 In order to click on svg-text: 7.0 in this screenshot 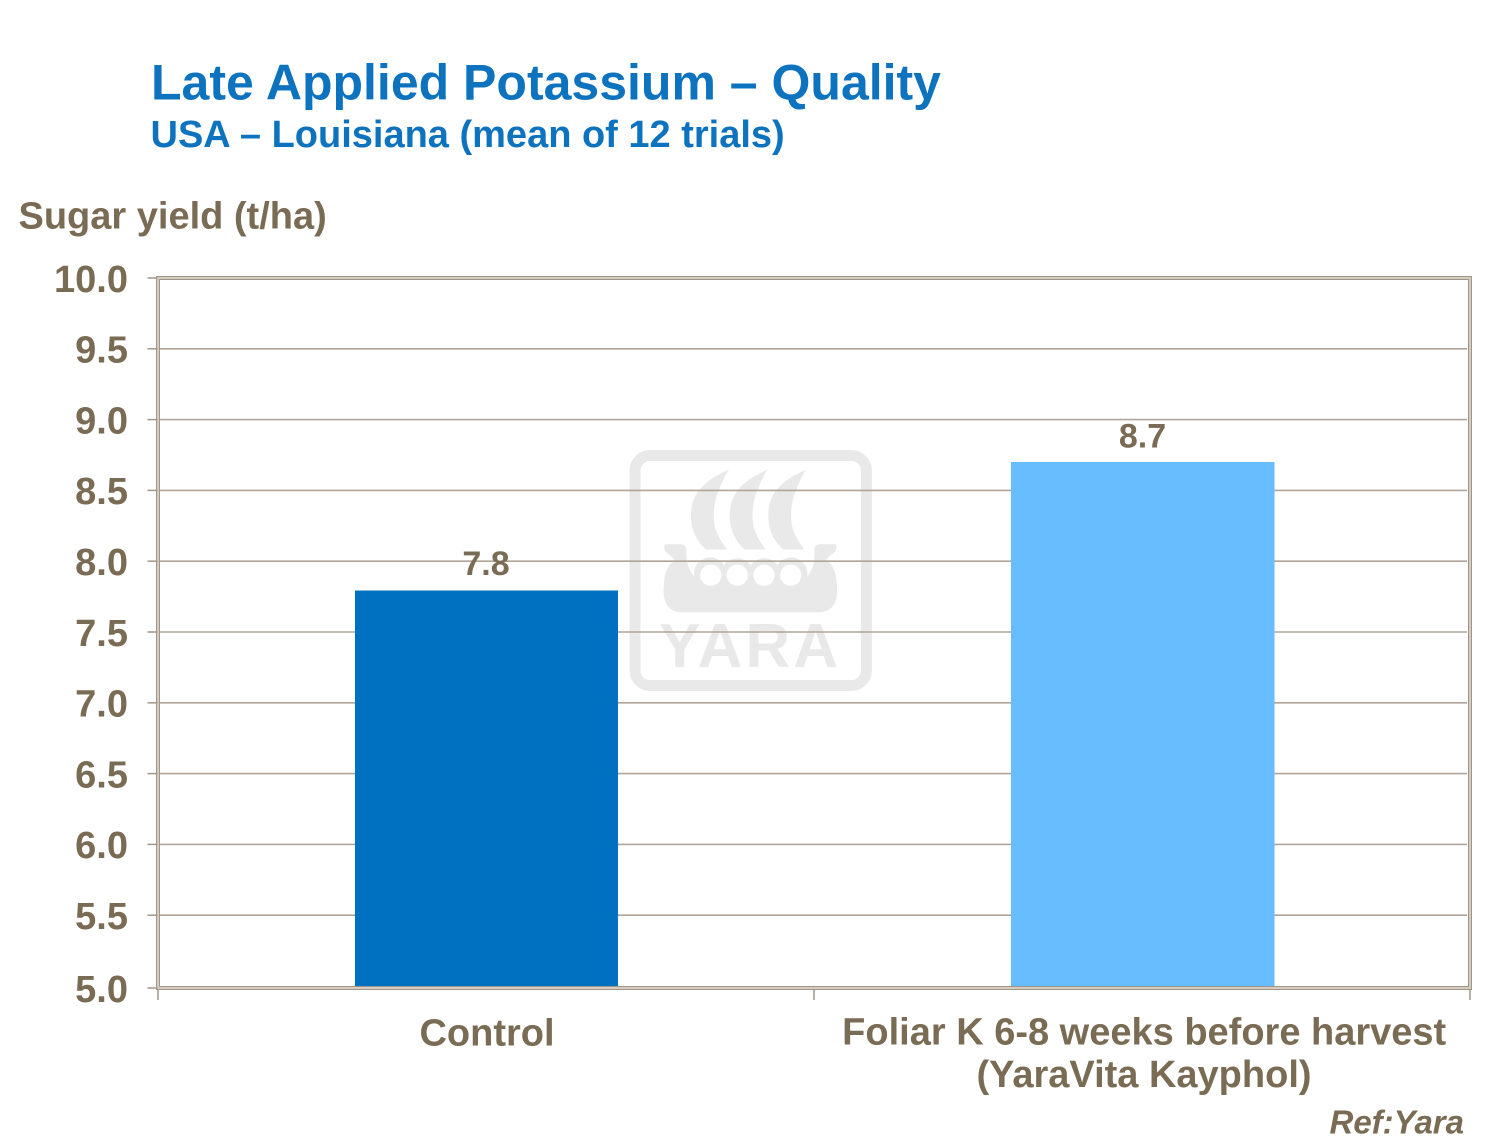, I will do `click(101, 705)`.